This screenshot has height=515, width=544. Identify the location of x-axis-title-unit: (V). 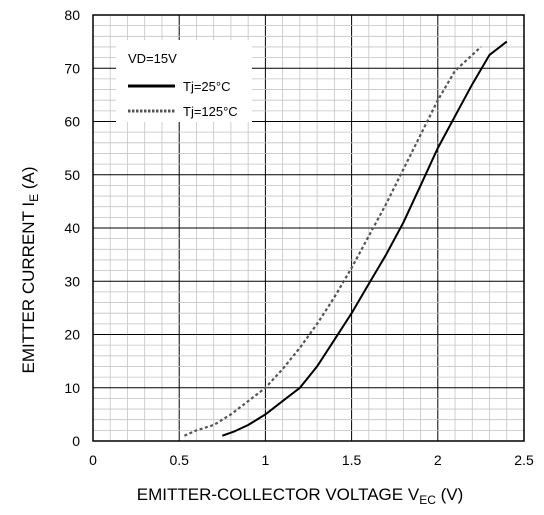
(449, 494).